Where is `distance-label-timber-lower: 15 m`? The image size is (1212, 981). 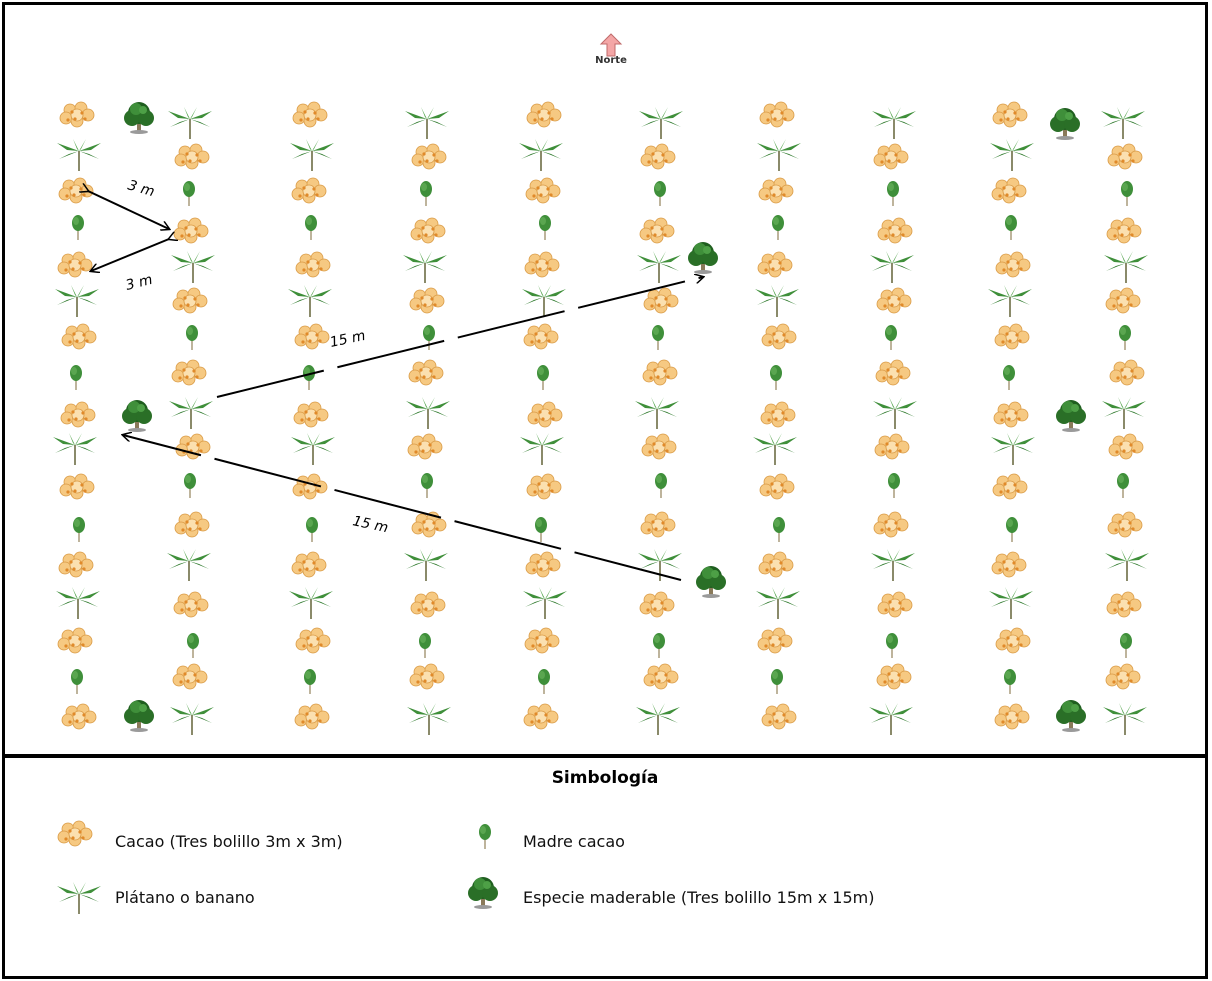
distance-label-timber-lower: 15 m is located at coordinates (370, 524).